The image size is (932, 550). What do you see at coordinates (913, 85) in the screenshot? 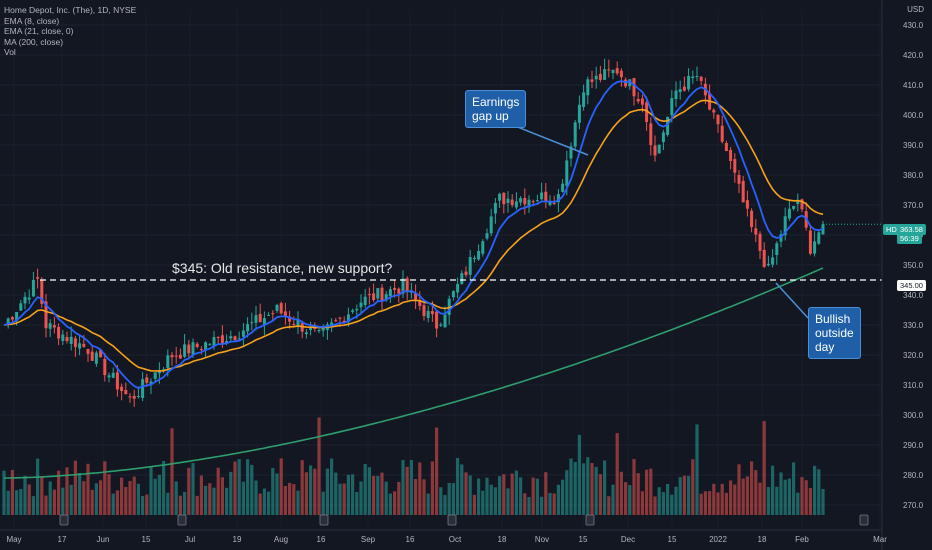
I see `price-tick-label: 410.0` at bounding box center [913, 85].